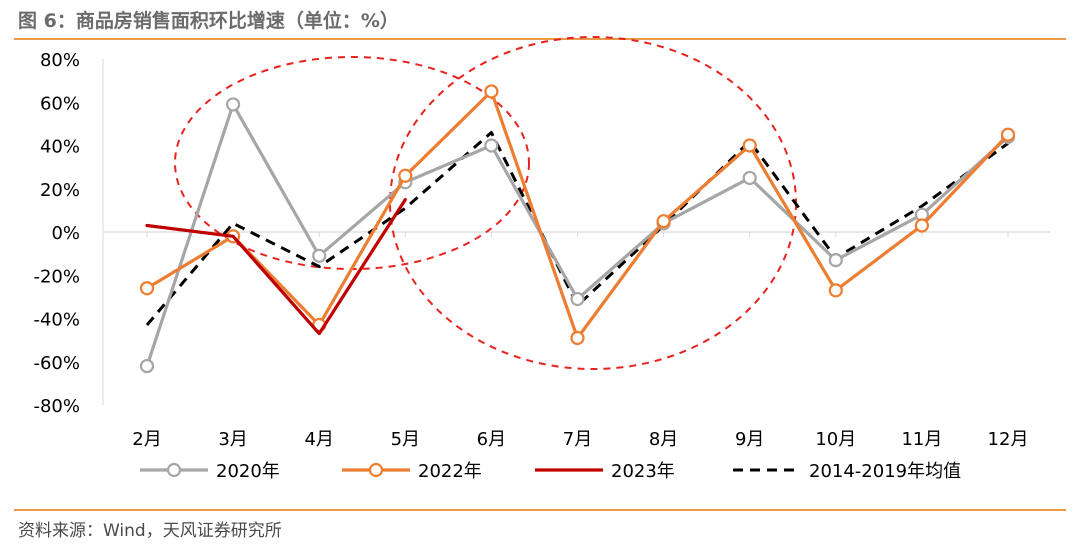 Image resolution: width=1080 pixels, height=550 pixels. Describe the element at coordinates (146, 439) in the screenshot. I see `x-tick-label: 2月` at that location.